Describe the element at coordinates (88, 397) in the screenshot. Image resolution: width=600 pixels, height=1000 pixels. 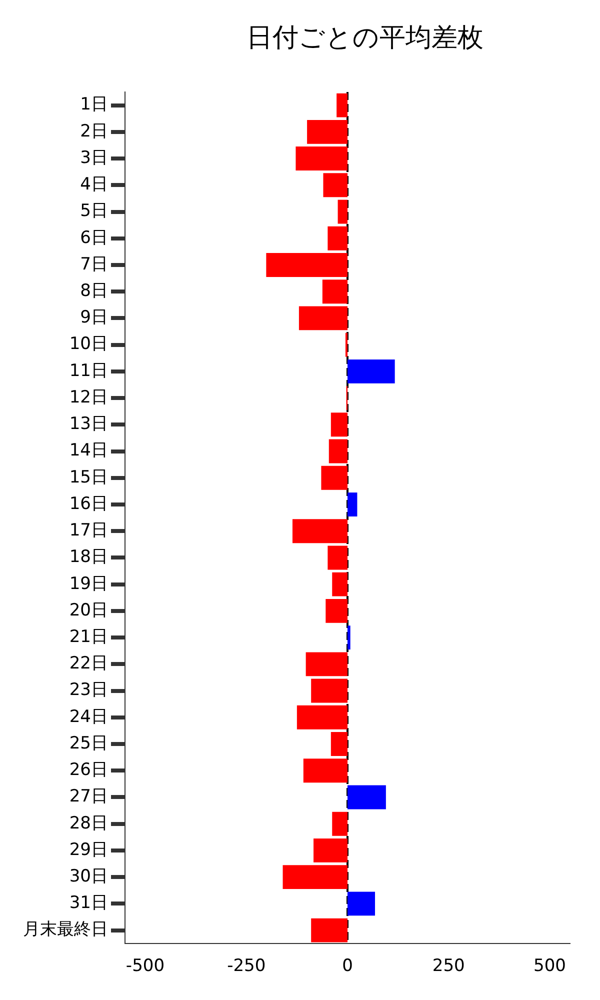
I see `y-tick-label: 12日` at that location.